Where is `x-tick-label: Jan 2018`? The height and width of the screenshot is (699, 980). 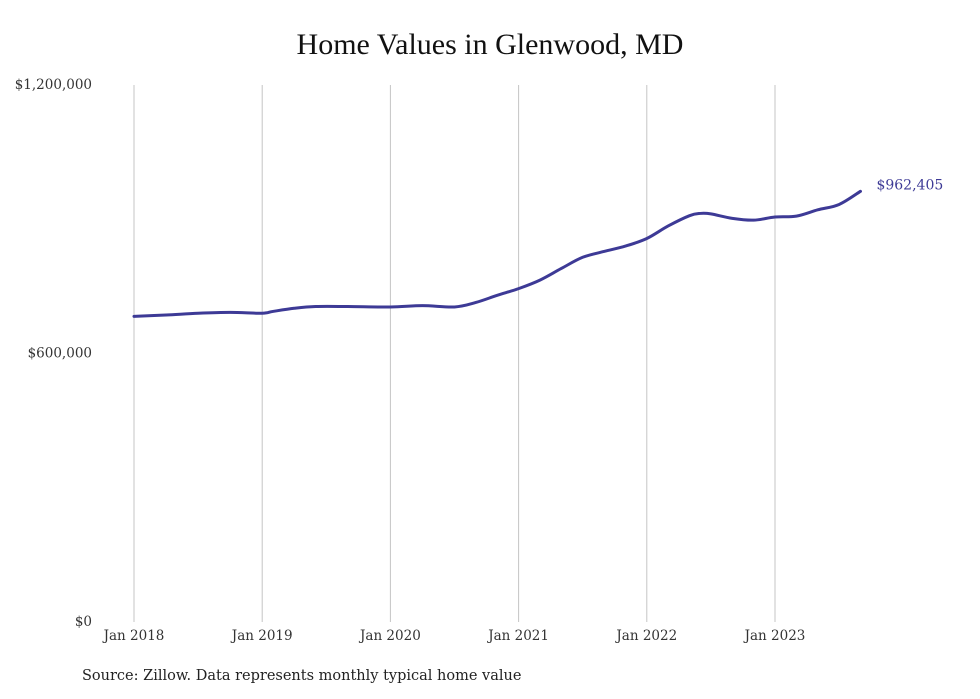 x-tick-label: Jan 2018 is located at coordinates (133, 636).